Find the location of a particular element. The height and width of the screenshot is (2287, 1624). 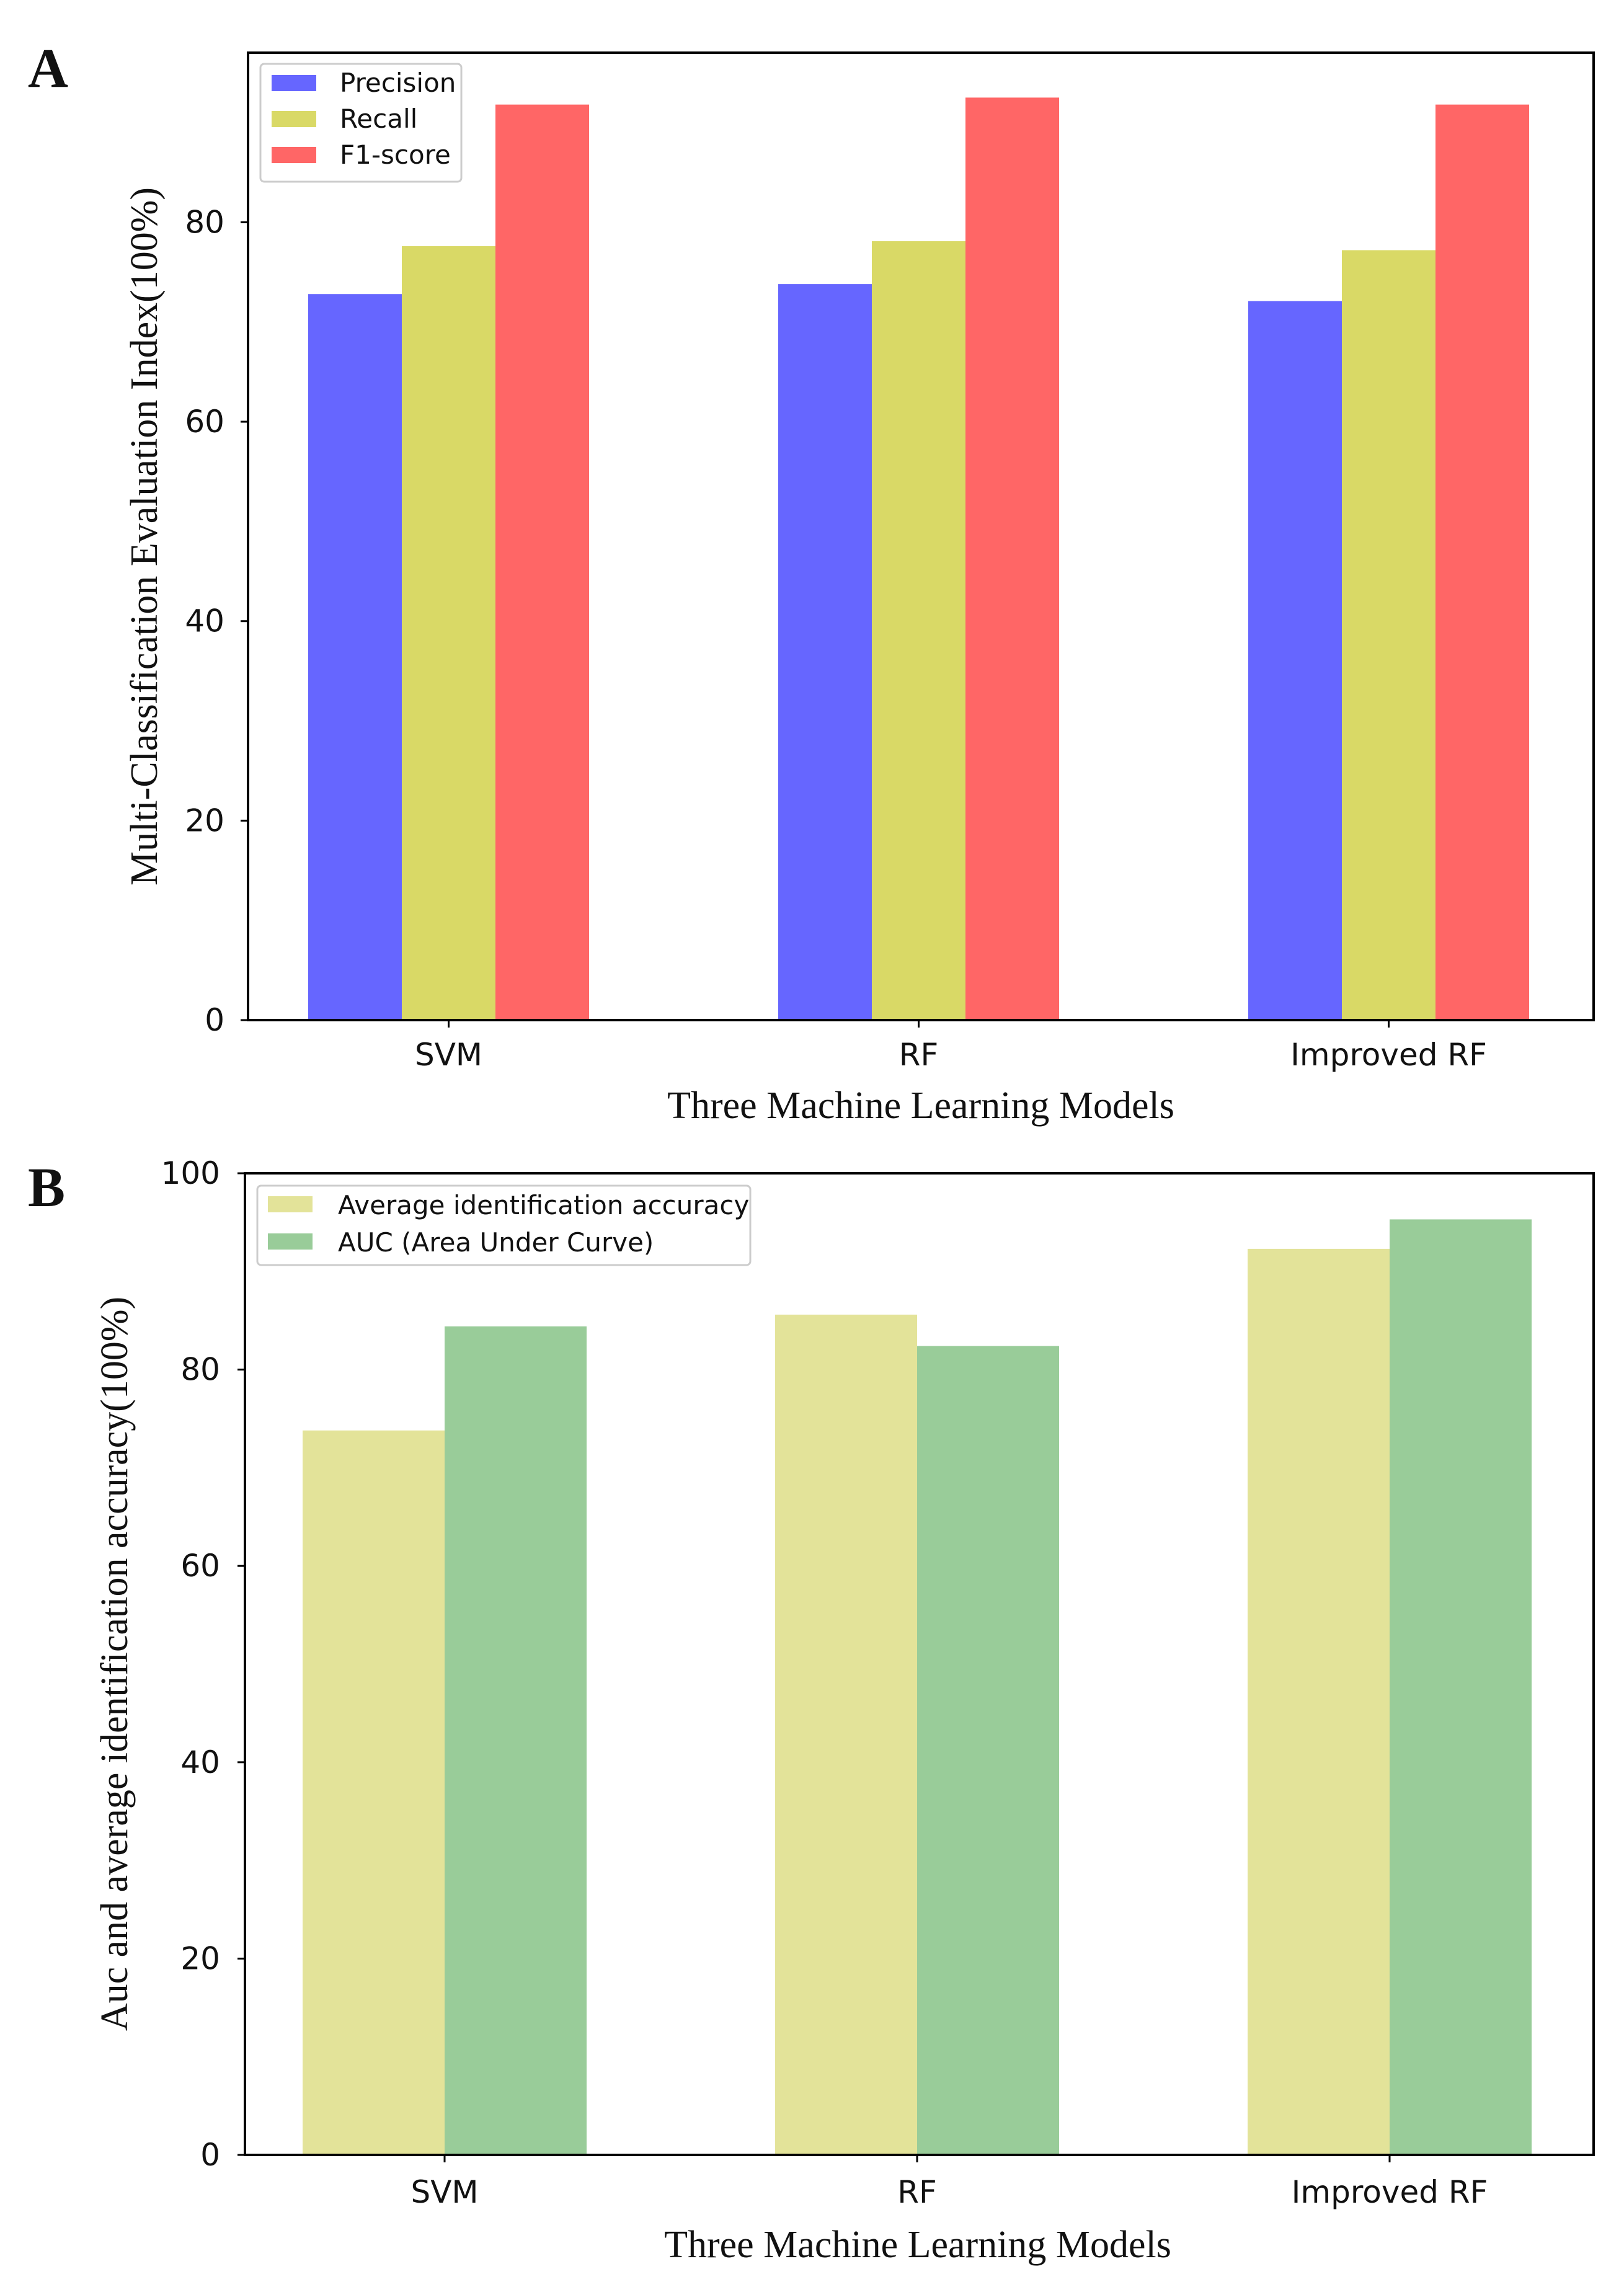

bar-b-svm-average-identification-accuracy is located at coordinates (374, 1792).